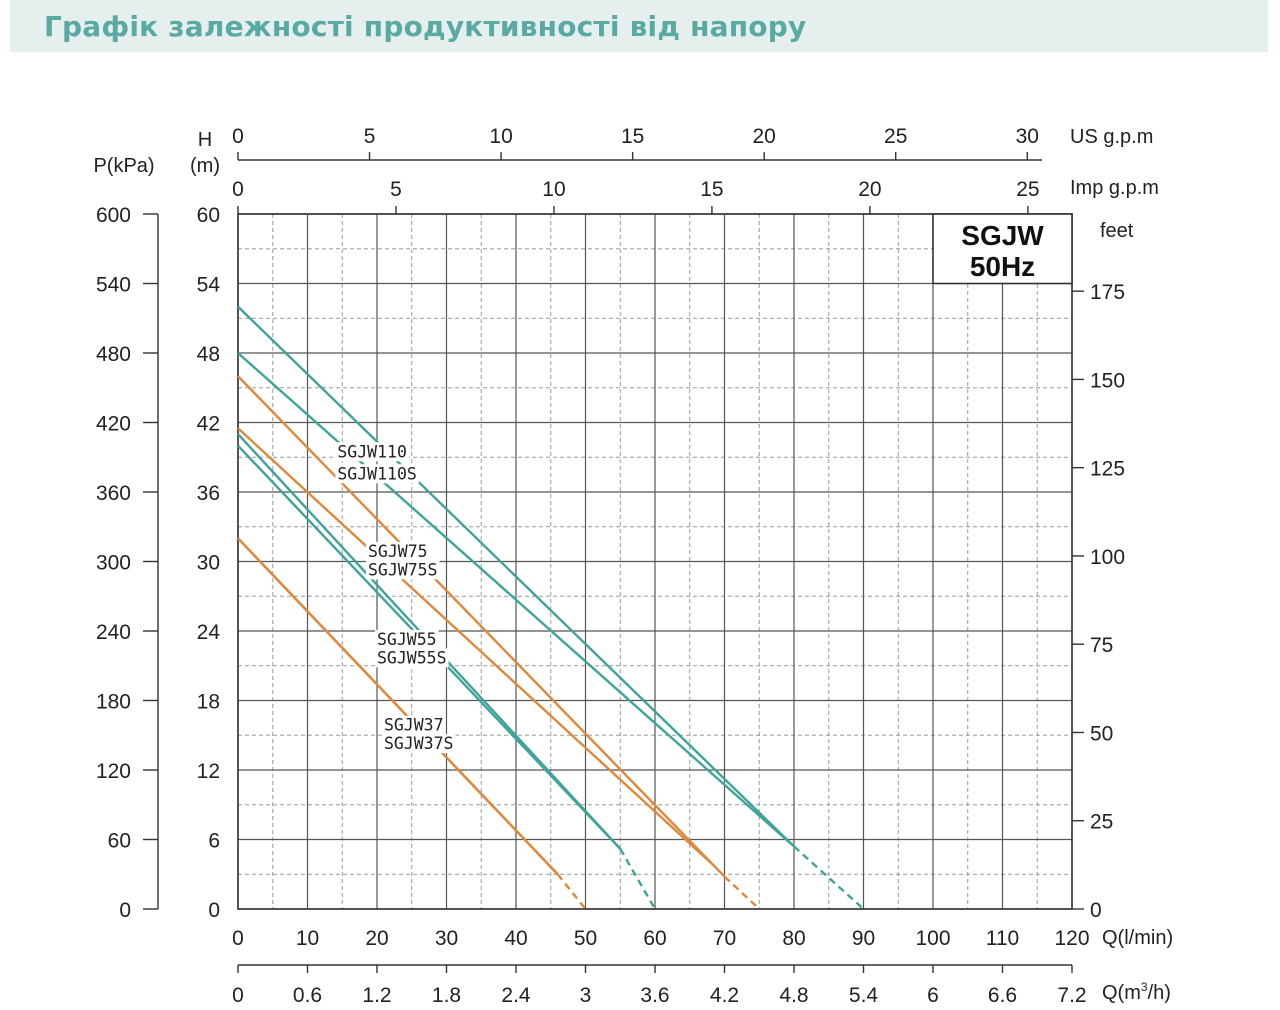 The image size is (1280, 1010). What do you see at coordinates (1107, 292) in the screenshot?
I see `feet-tick-label: 175` at bounding box center [1107, 292].